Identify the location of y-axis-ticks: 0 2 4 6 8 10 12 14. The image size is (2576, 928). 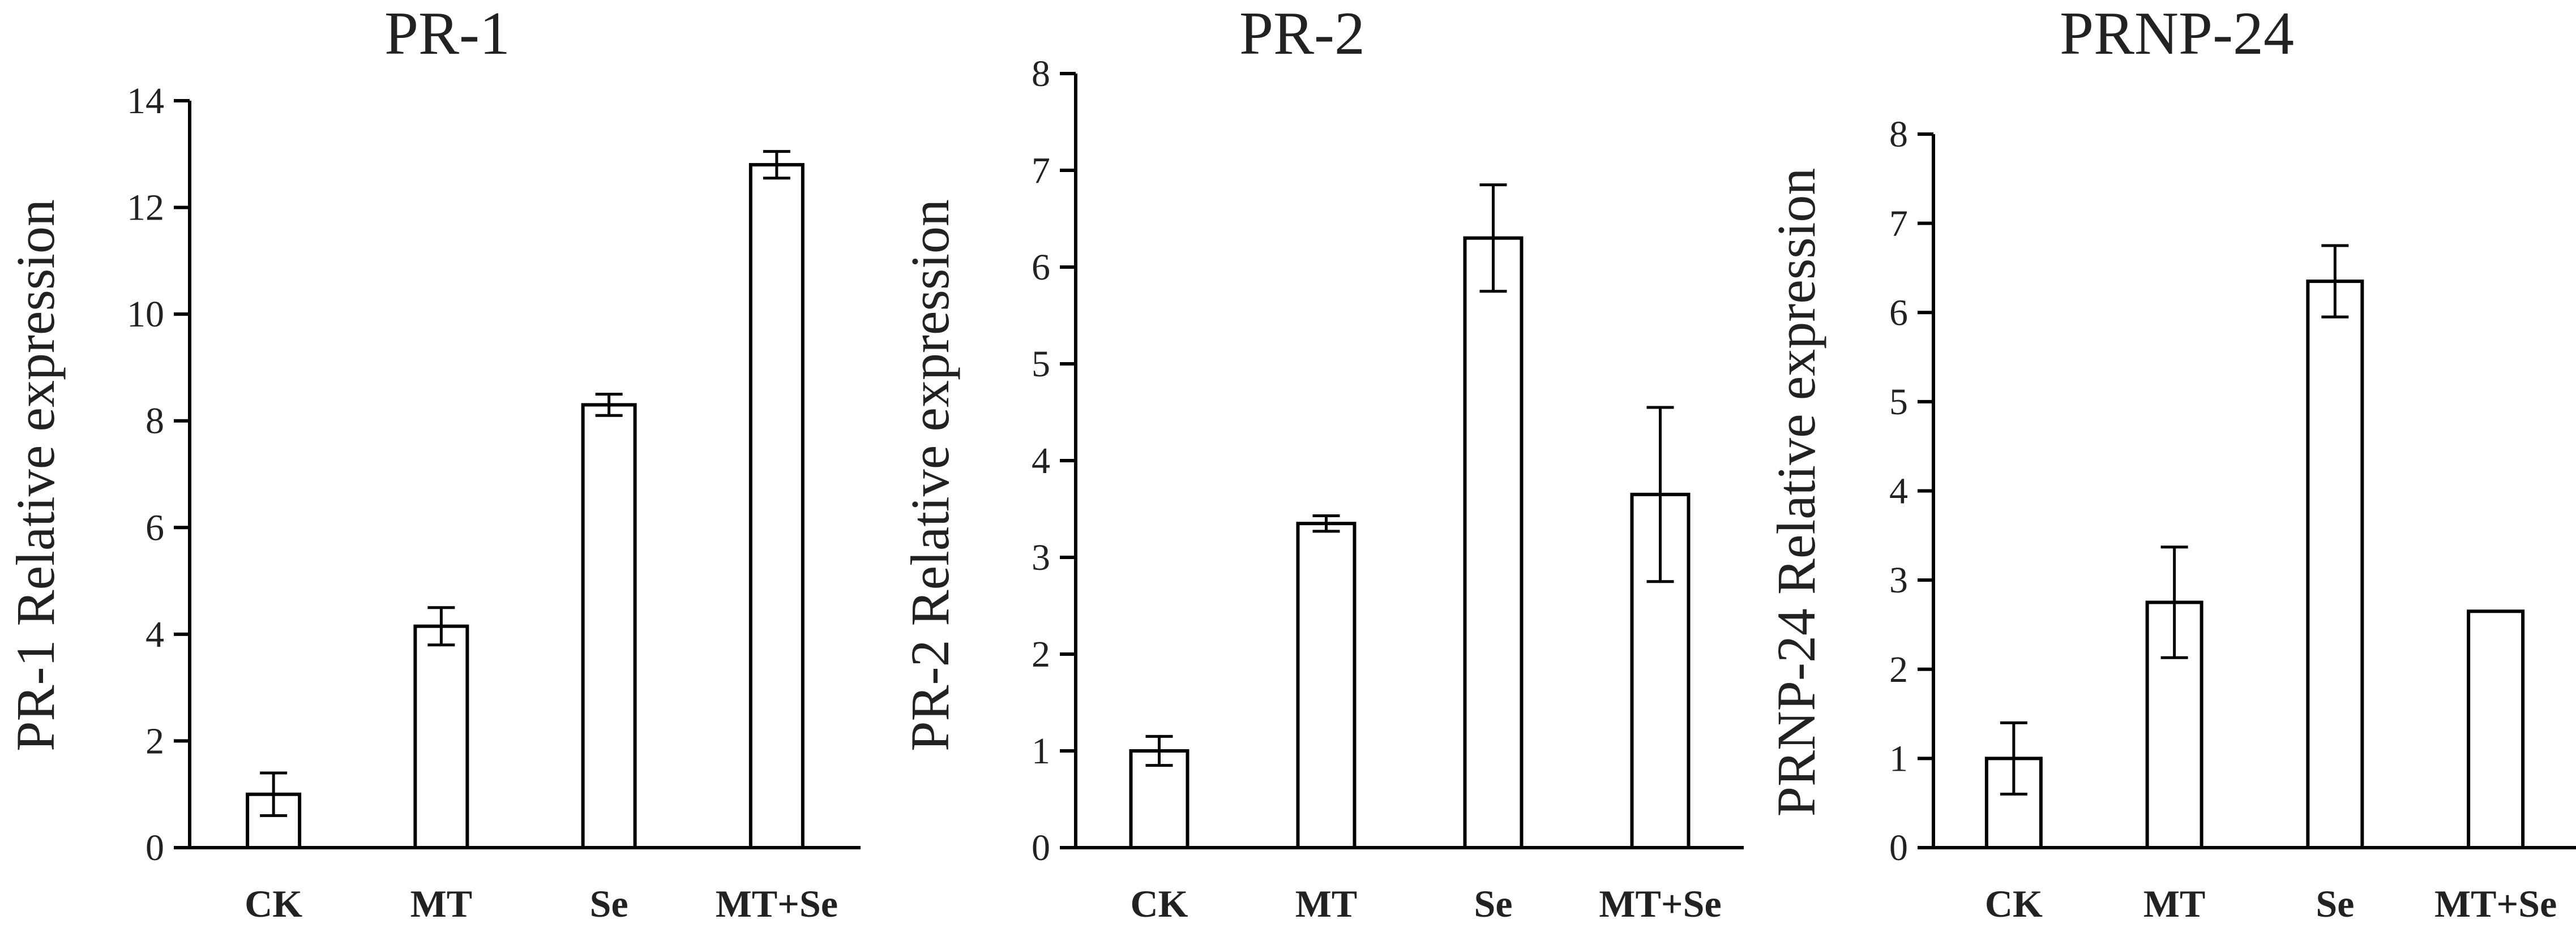
(158, 474).